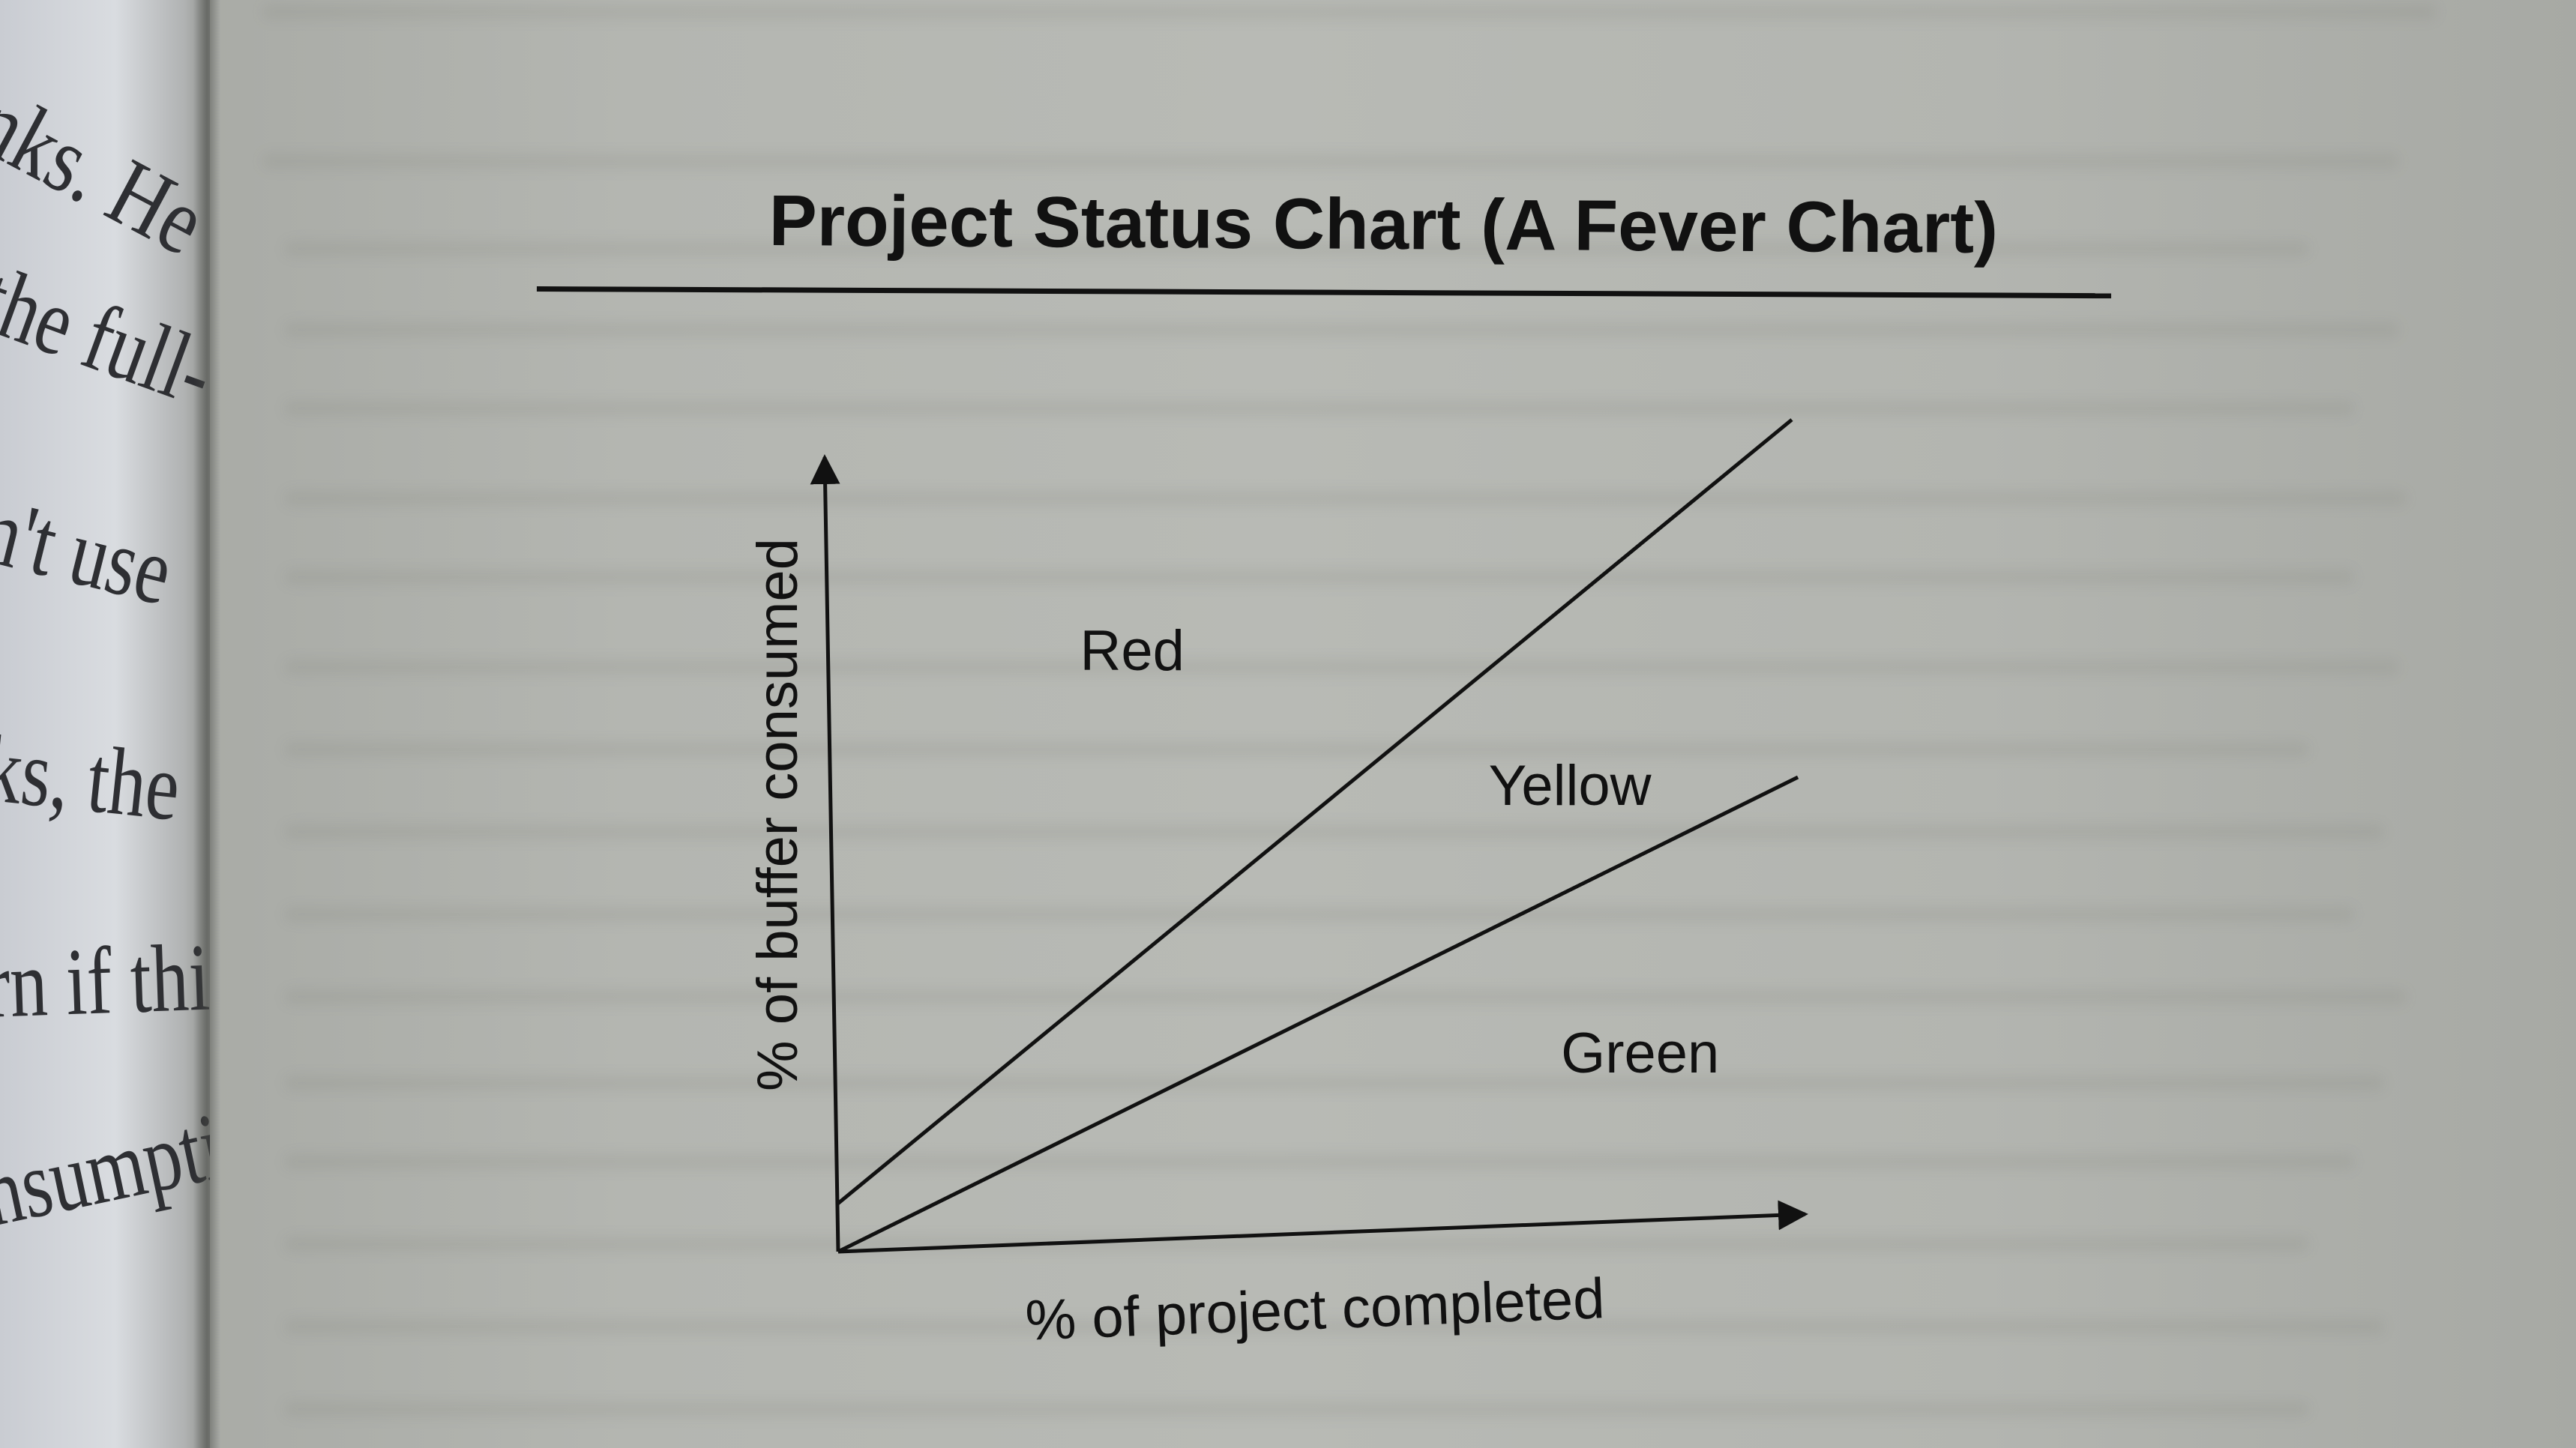  I want to click on region-label-green: Green, so click(1640, 1053).